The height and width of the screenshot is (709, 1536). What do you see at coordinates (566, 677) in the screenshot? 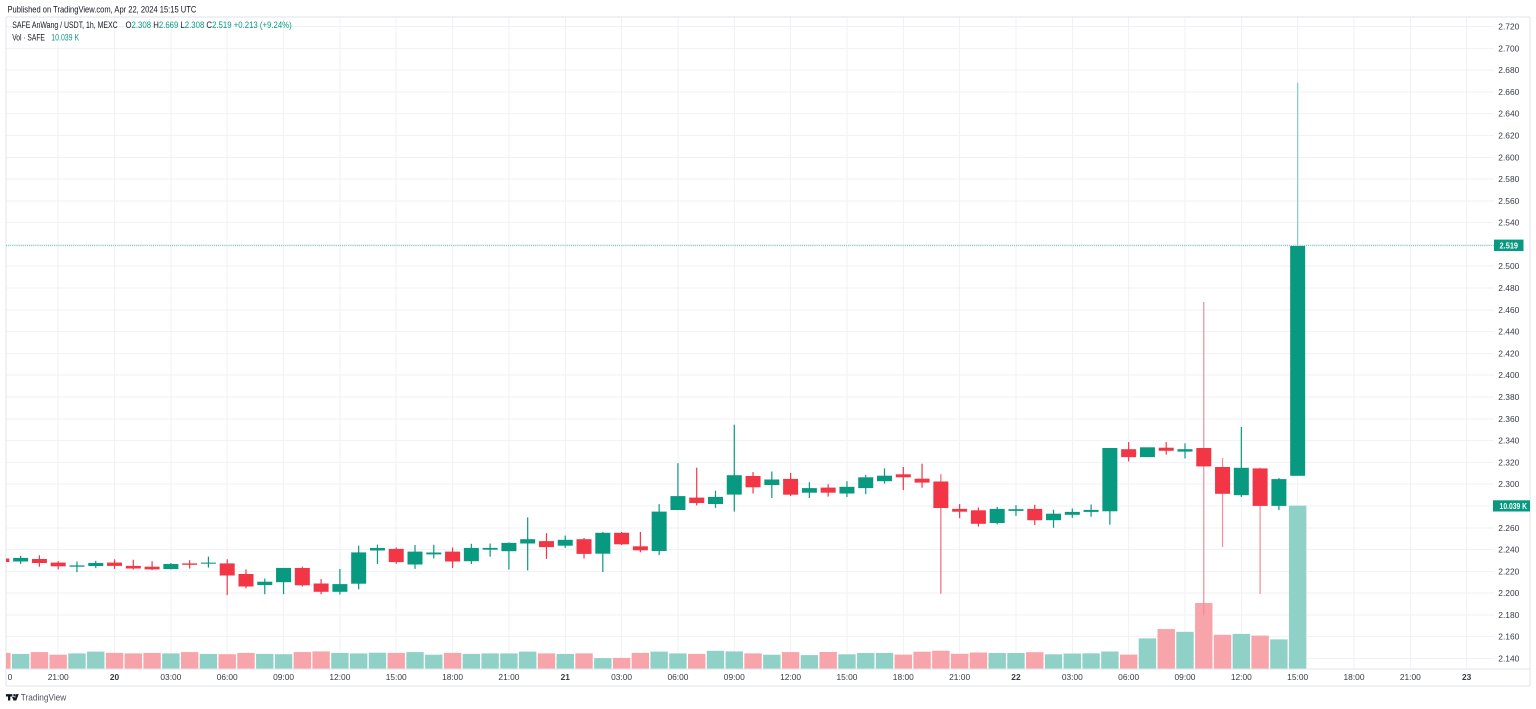
I see `svg-text: 21` at bounding box center [566, 677].